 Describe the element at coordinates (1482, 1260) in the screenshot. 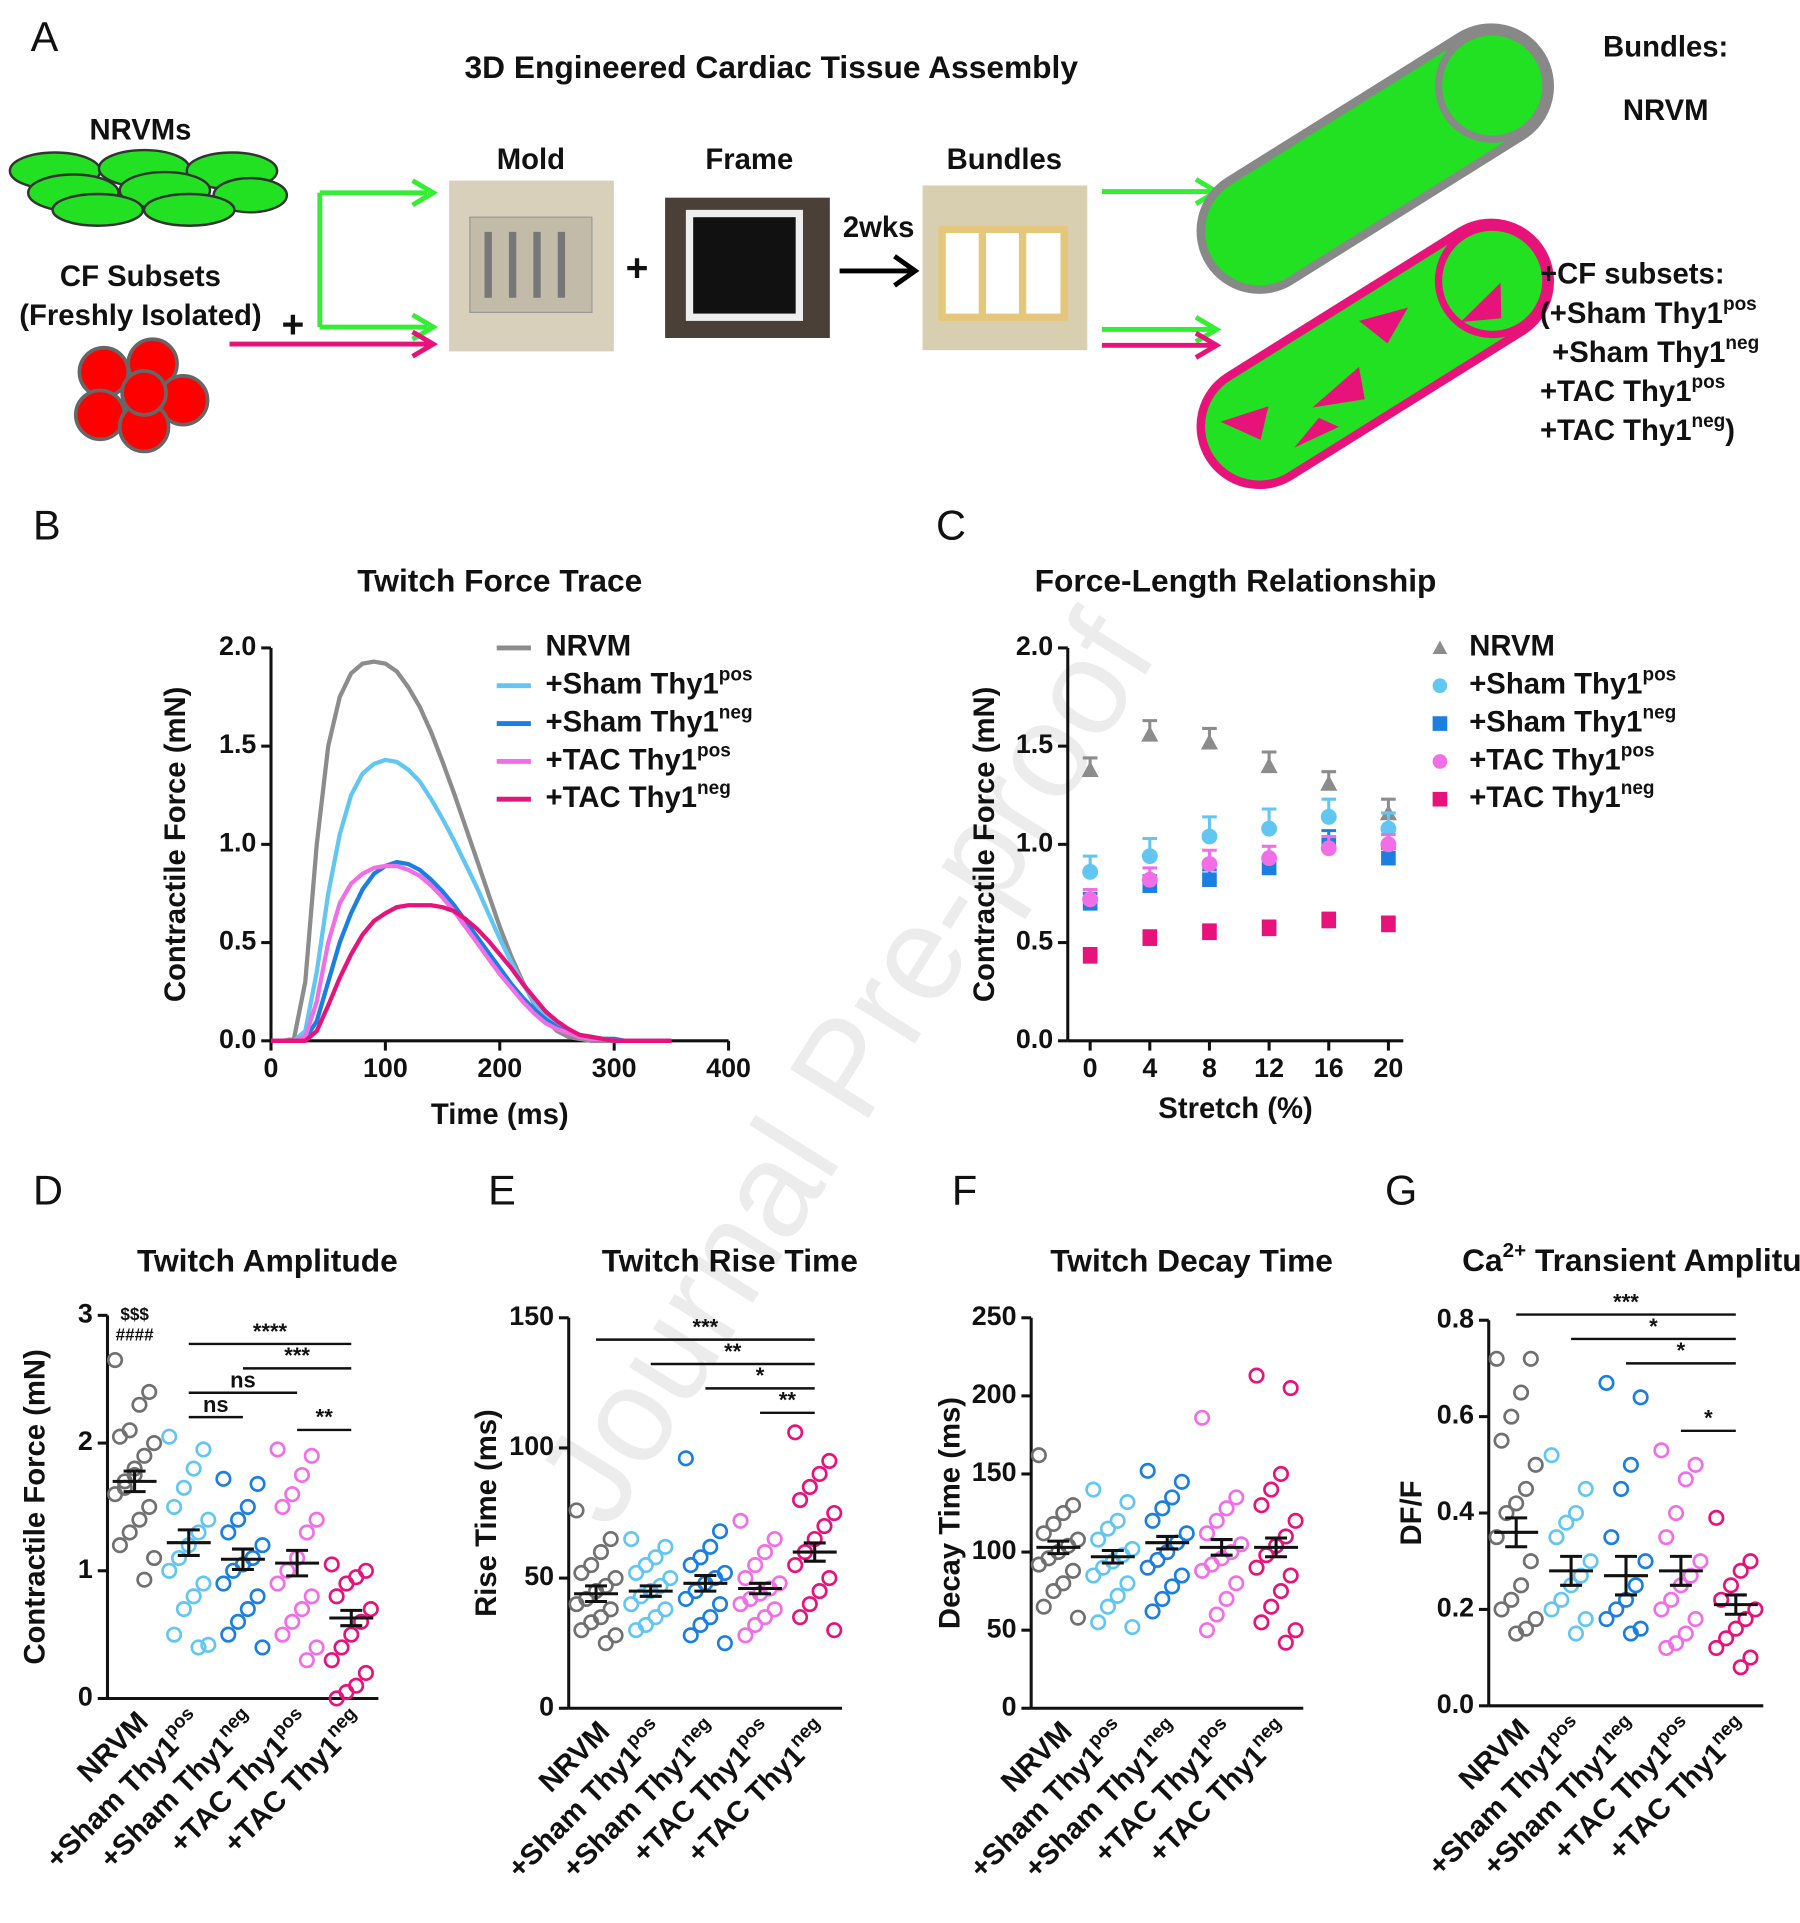

I see `text-part: Ca` at that location.